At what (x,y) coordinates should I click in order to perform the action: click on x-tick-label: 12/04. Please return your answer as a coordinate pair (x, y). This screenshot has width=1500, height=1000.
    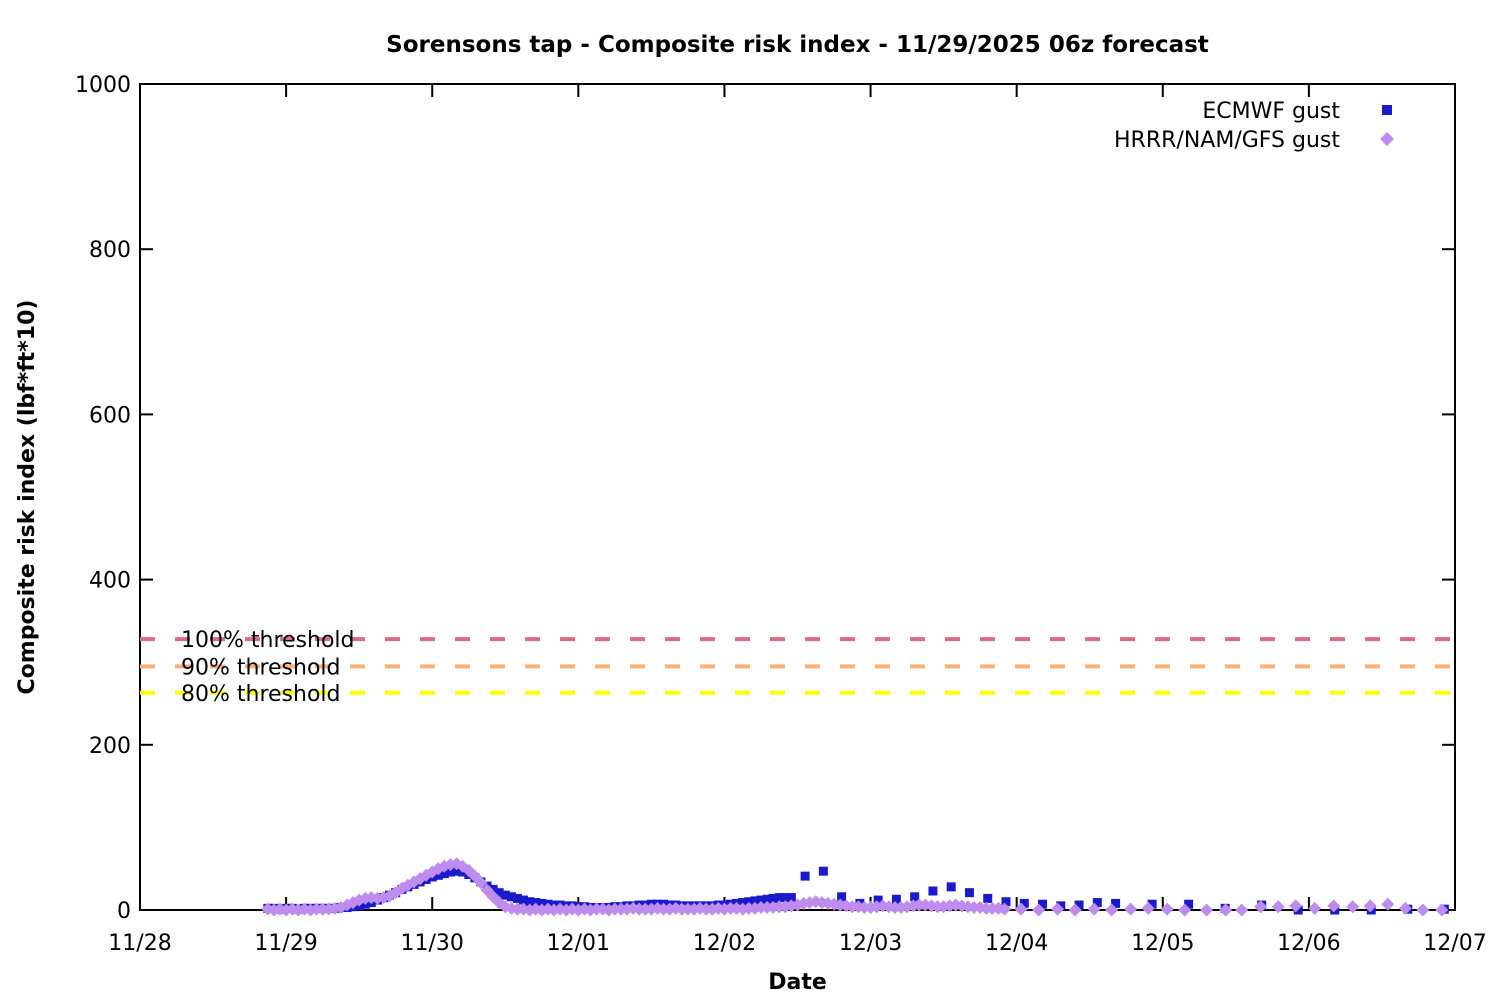
    Looking at the image, I should click on (1016, 943).